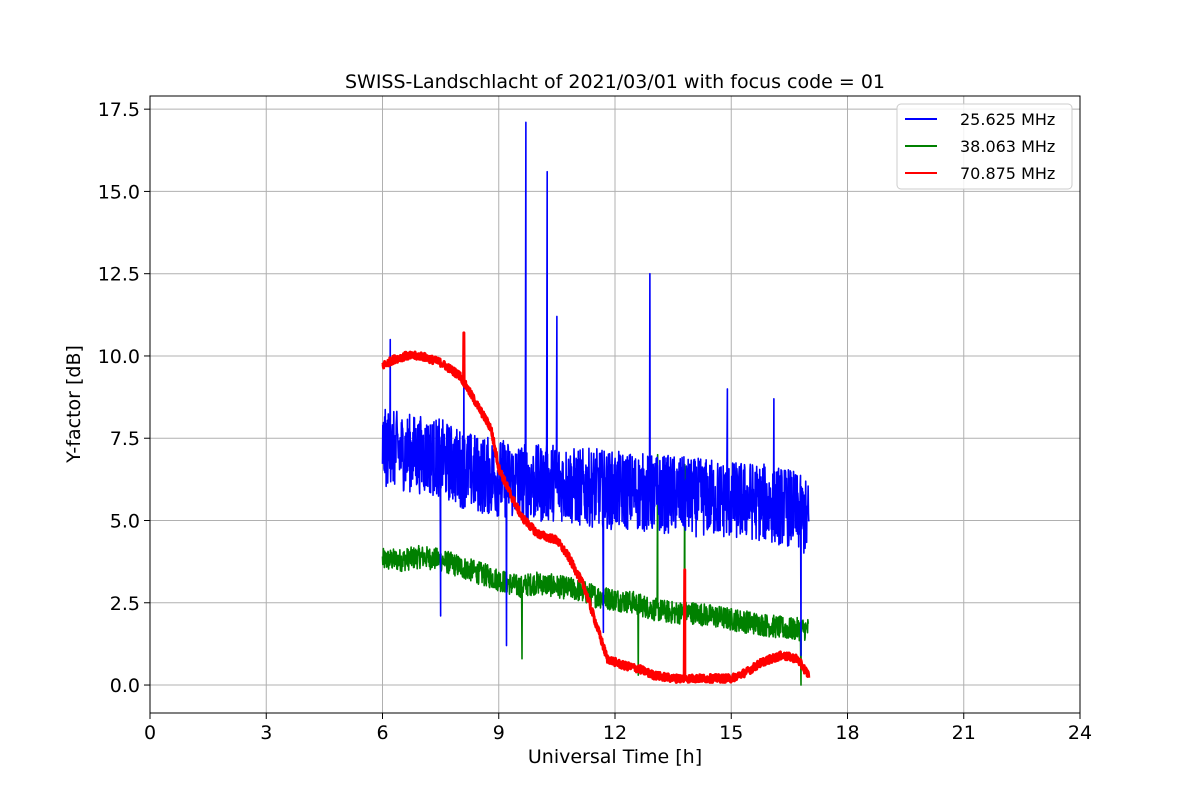 This screenshot has height=800, width=1200. What do you see at coordinates (125, 521) in the screenshot?
I see `y-tick-label: 5.0` at bounding box center [125, 521].